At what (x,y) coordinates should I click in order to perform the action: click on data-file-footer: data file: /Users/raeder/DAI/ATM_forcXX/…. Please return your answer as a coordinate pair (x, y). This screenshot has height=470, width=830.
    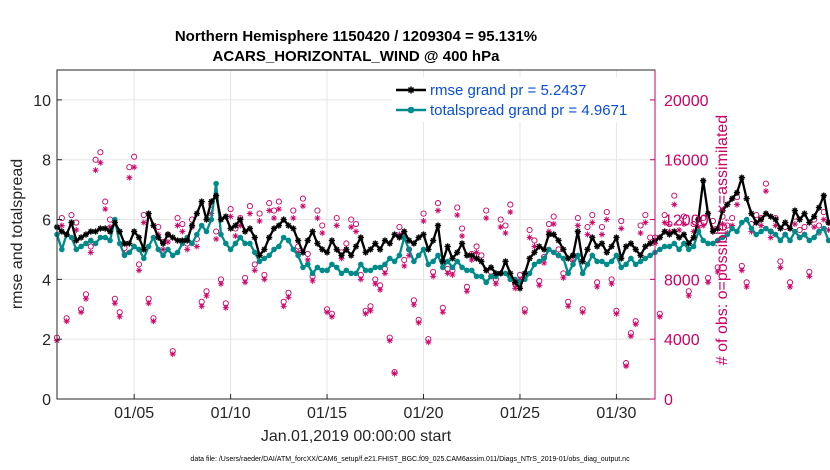
    Looking at the image, I should click on (410, 459).